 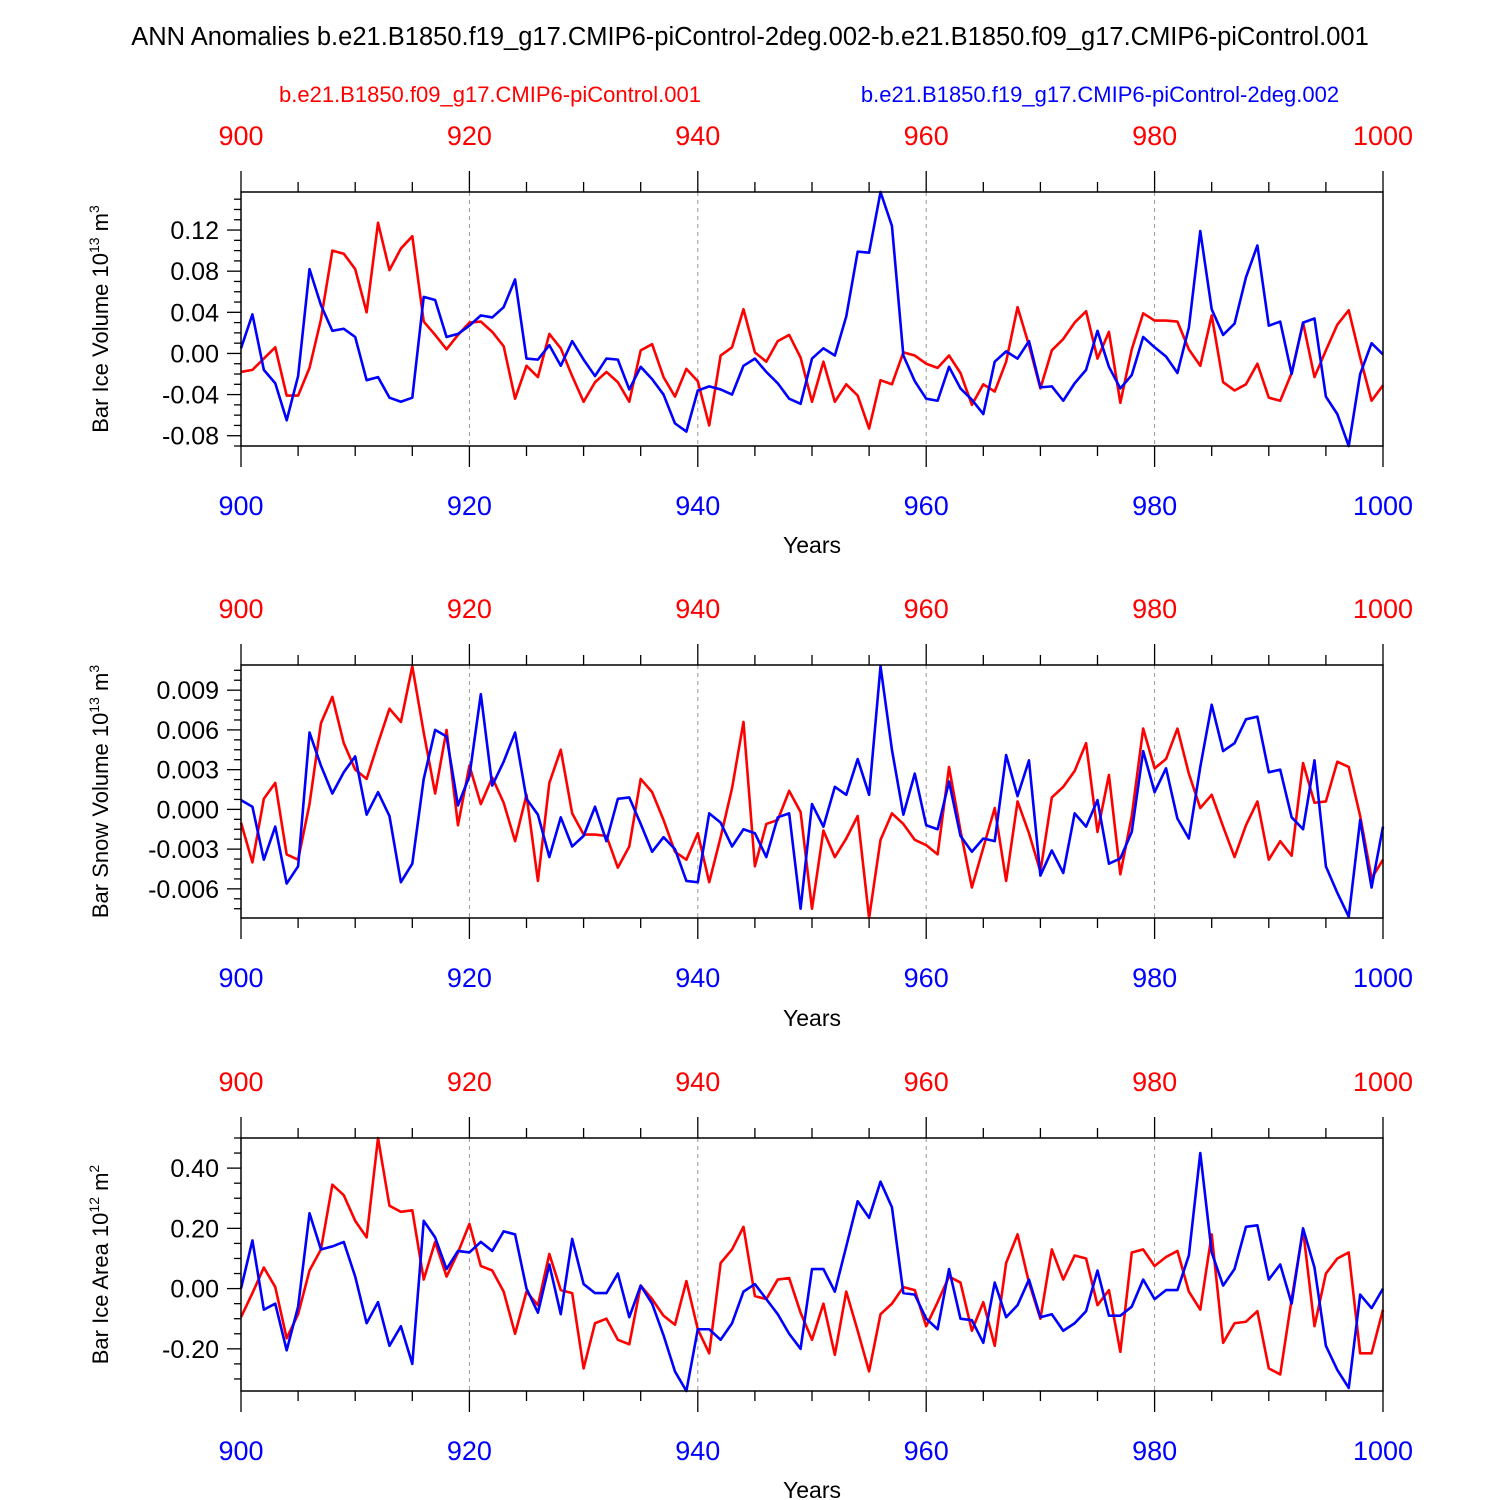 I want to click on y-tick-label: 0.009, so click(x=187, y=691).